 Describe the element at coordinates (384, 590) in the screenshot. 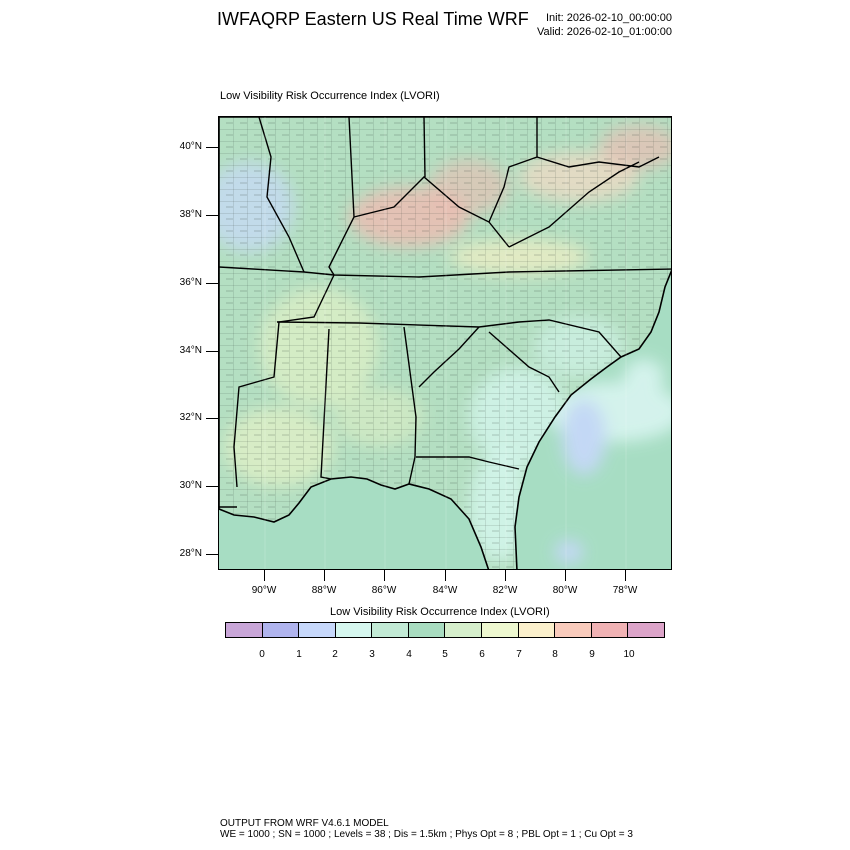

I see `lon-label-86w: 86°W` at that location.